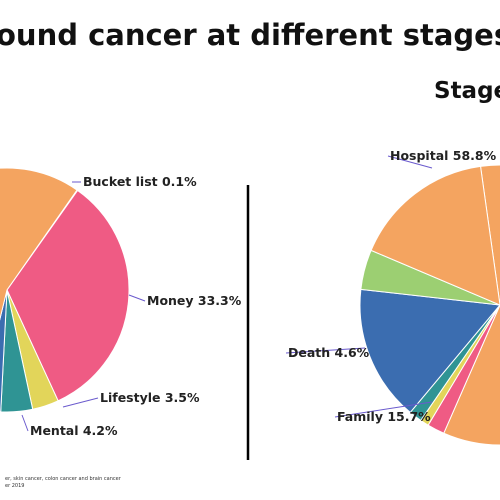  Describe the element at coordinates (150, 397) in the screenshot. I see `left-slice-label-lifestyle: Lifestyle 3.5%` at that location.